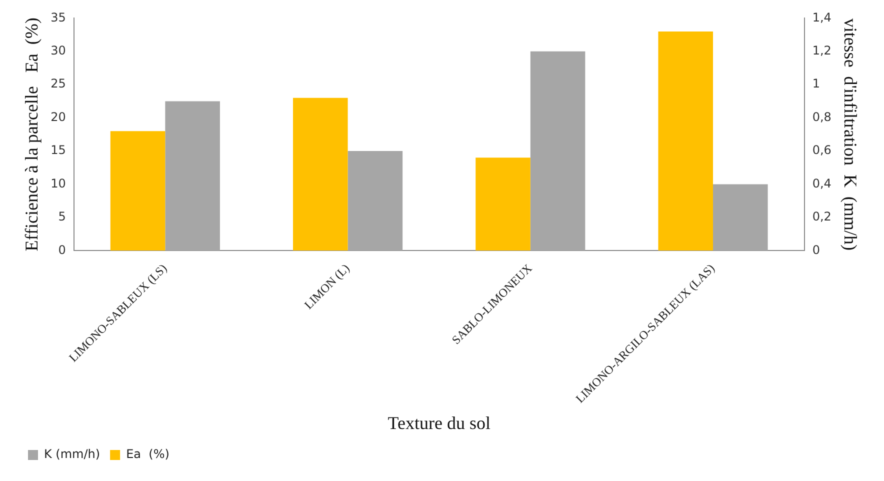 Image resolution: width=884 pixels, height=481 pixels. Describe the element at coordinates (822, 217) in the screenshot. I see `y2-tick-label: 0,2` at that location.